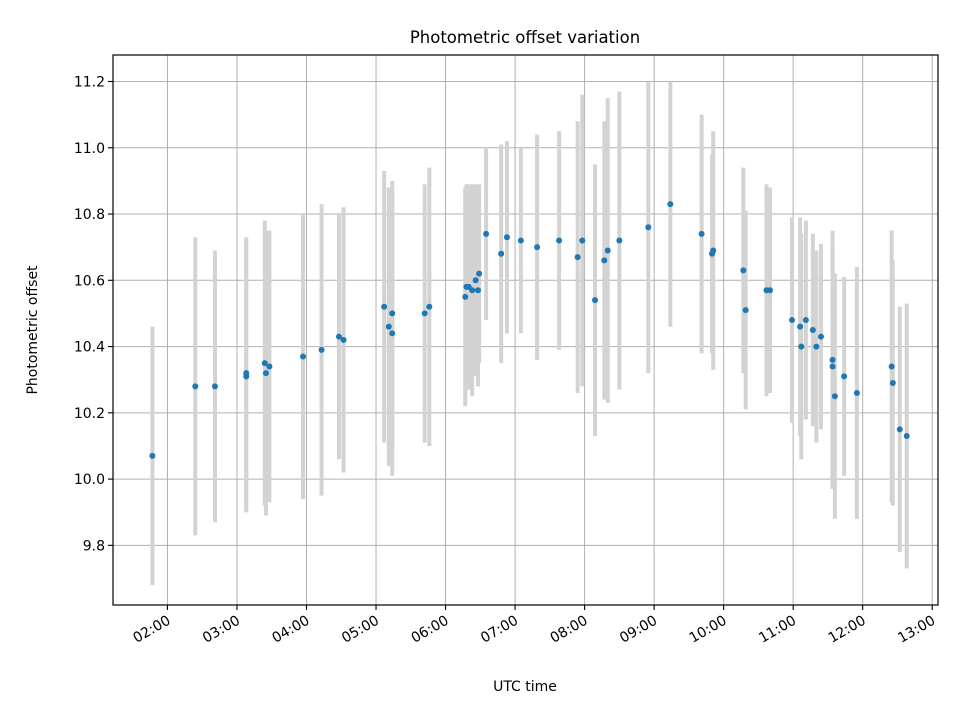  What do you see at coordinates (89, 480) in the screenshot?
I see `y-tick-label: 10.0` at bounding box center [89, 480].